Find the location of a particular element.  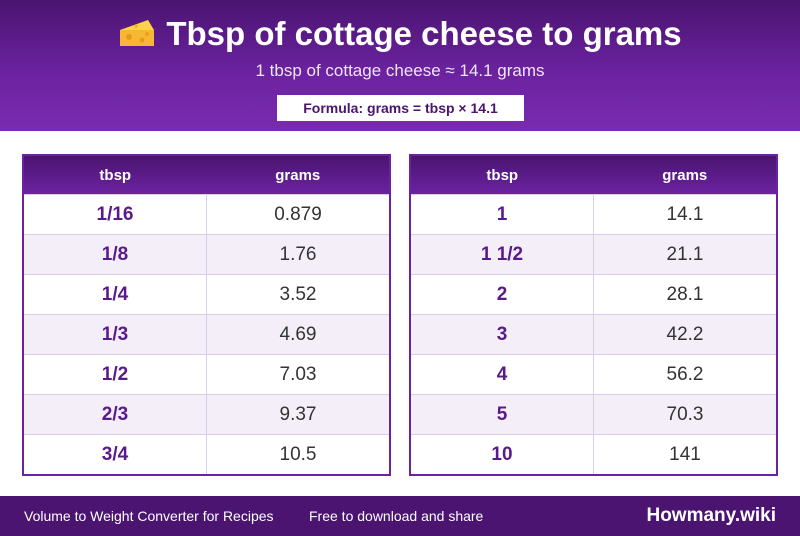

table-row: 1/2 7.03 is located at coordinates (206, 374).